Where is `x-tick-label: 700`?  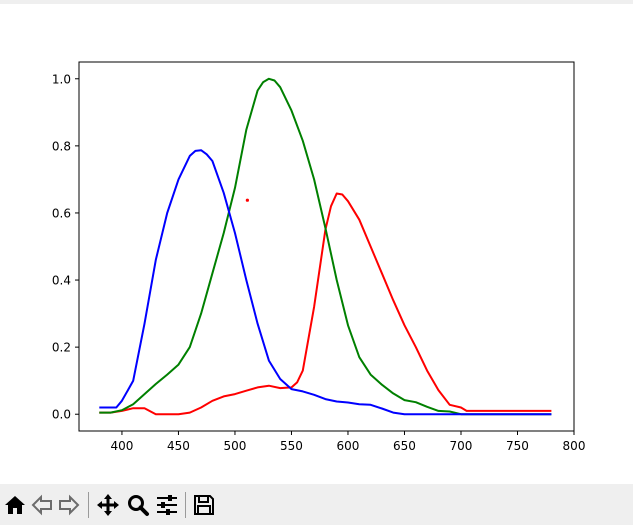 x-tick-label: 700 is located at coordinates (461, 446).